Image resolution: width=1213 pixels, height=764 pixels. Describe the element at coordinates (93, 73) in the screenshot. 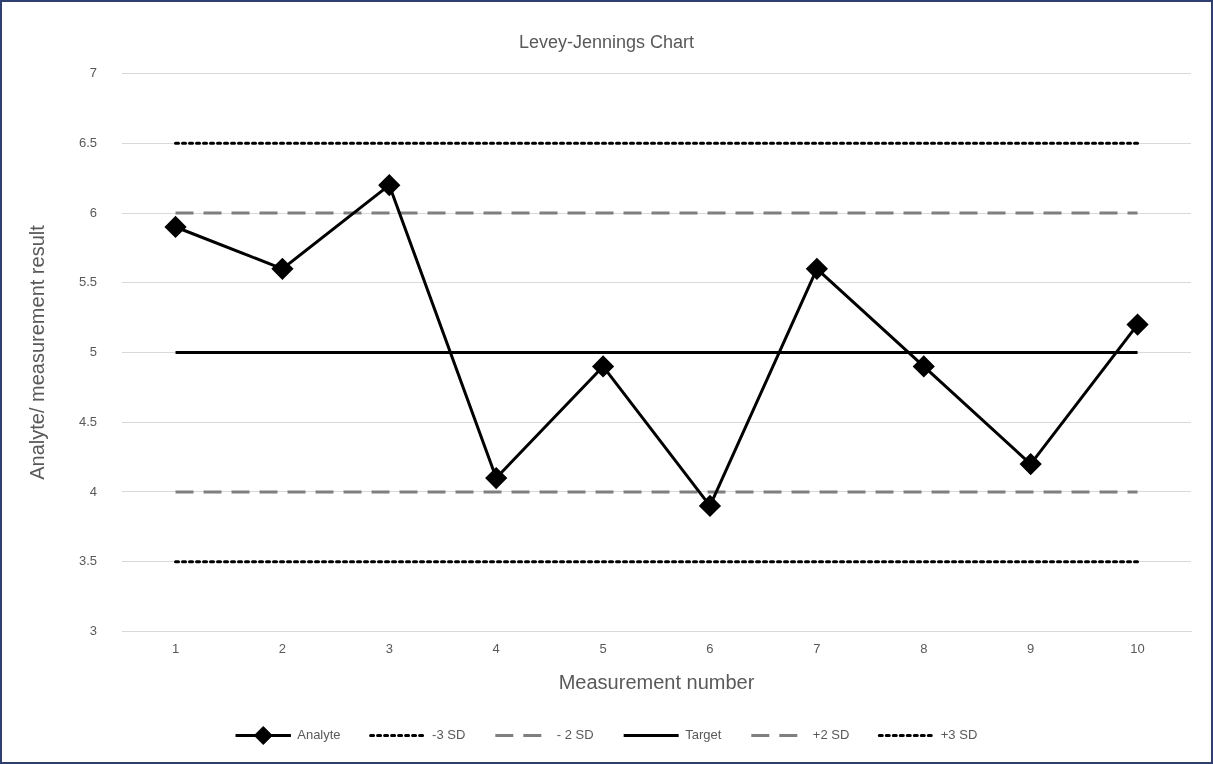

I see `y-tick-label: 7` at that location.